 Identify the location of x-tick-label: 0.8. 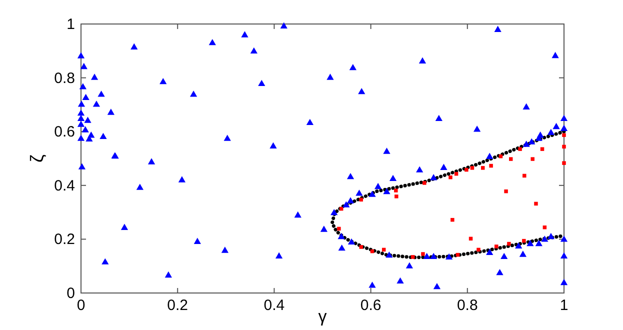
(467, 305).